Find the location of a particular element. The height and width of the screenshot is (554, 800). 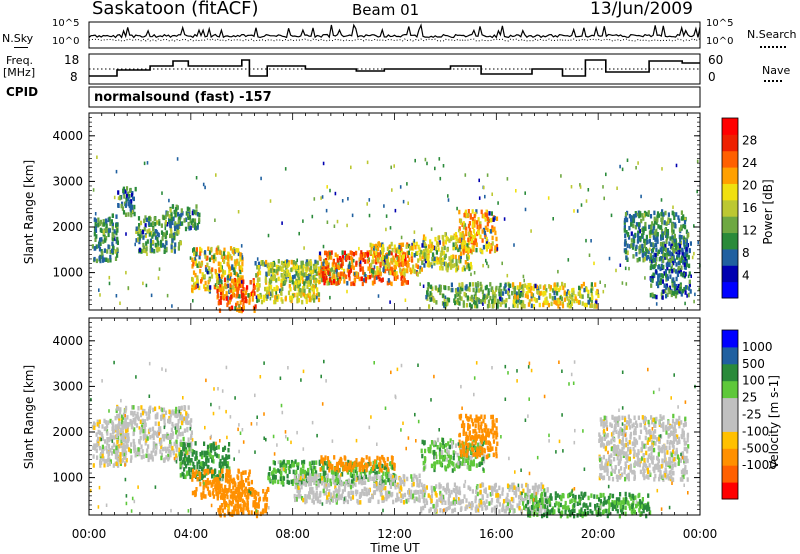

noise-search-line is located at coordinates (773, 47).